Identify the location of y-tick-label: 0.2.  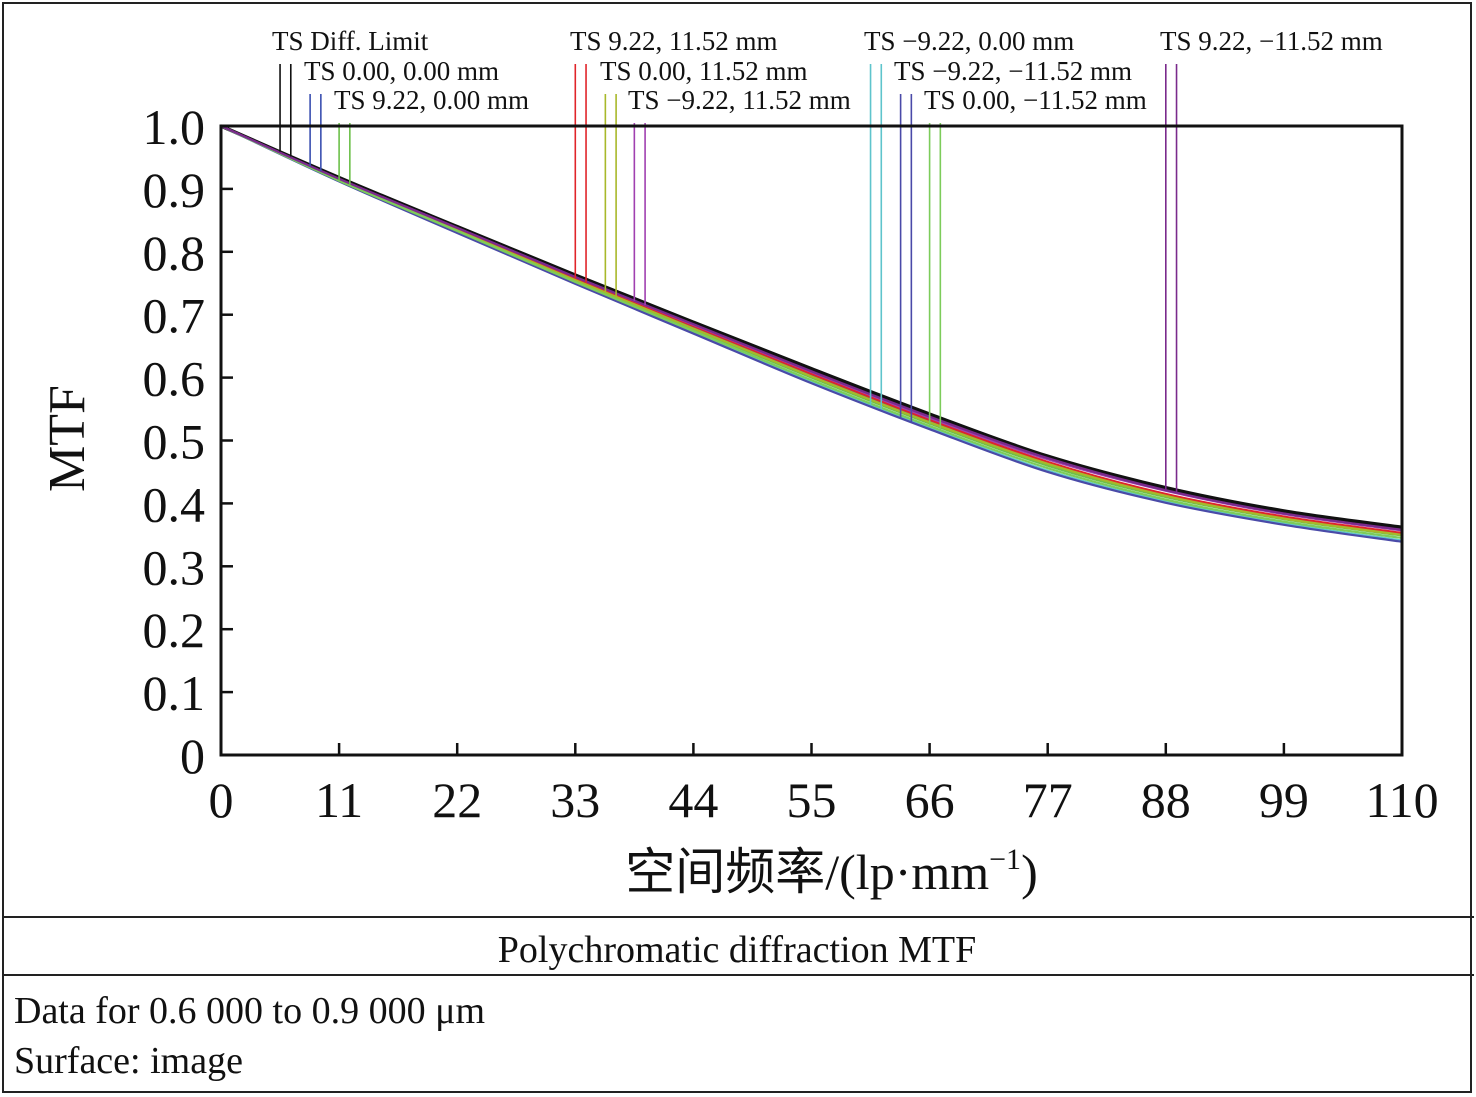
(174, 630).